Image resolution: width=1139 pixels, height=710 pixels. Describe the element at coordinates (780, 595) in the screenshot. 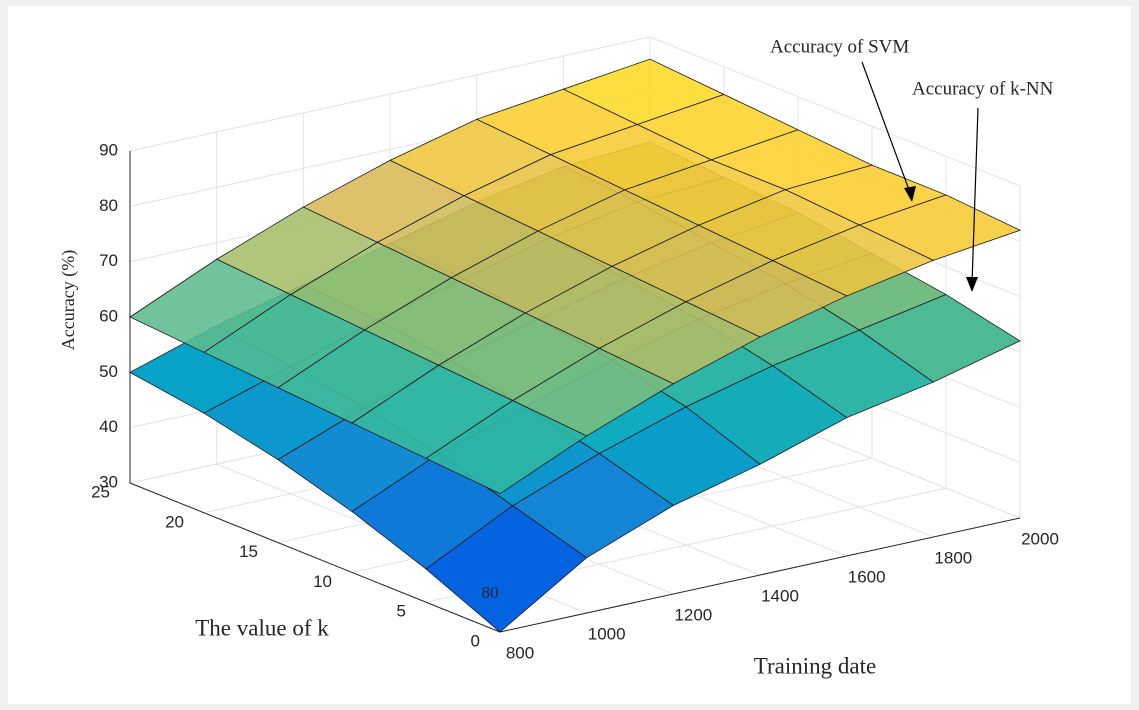

I see `x-tick-label: 1400` at that location.